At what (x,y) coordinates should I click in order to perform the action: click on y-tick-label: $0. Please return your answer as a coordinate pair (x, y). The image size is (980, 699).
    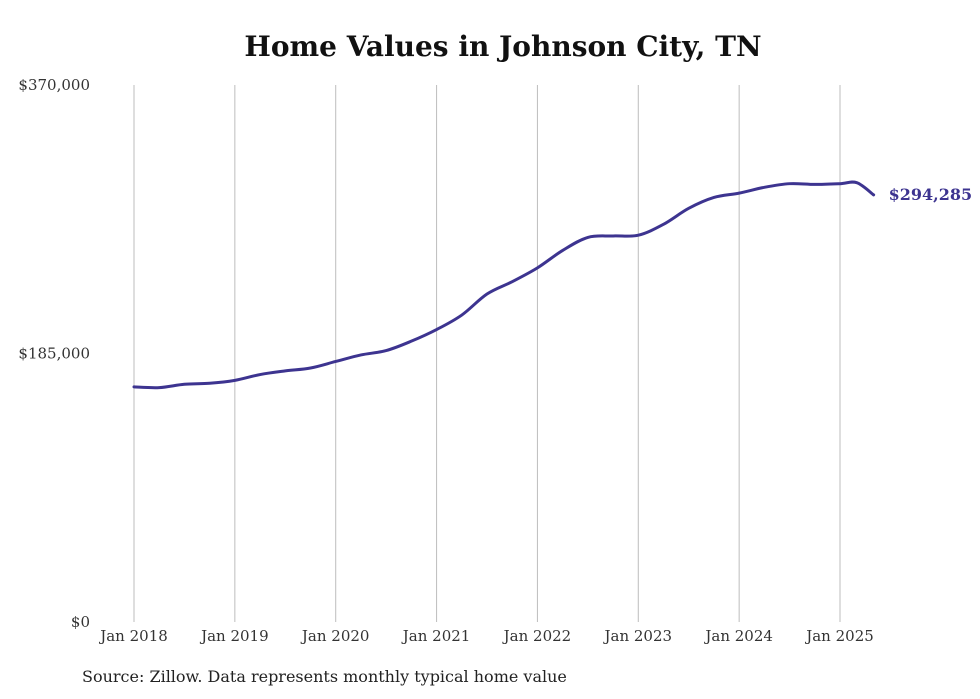
    Looking at the image, I should click on (80, 622).